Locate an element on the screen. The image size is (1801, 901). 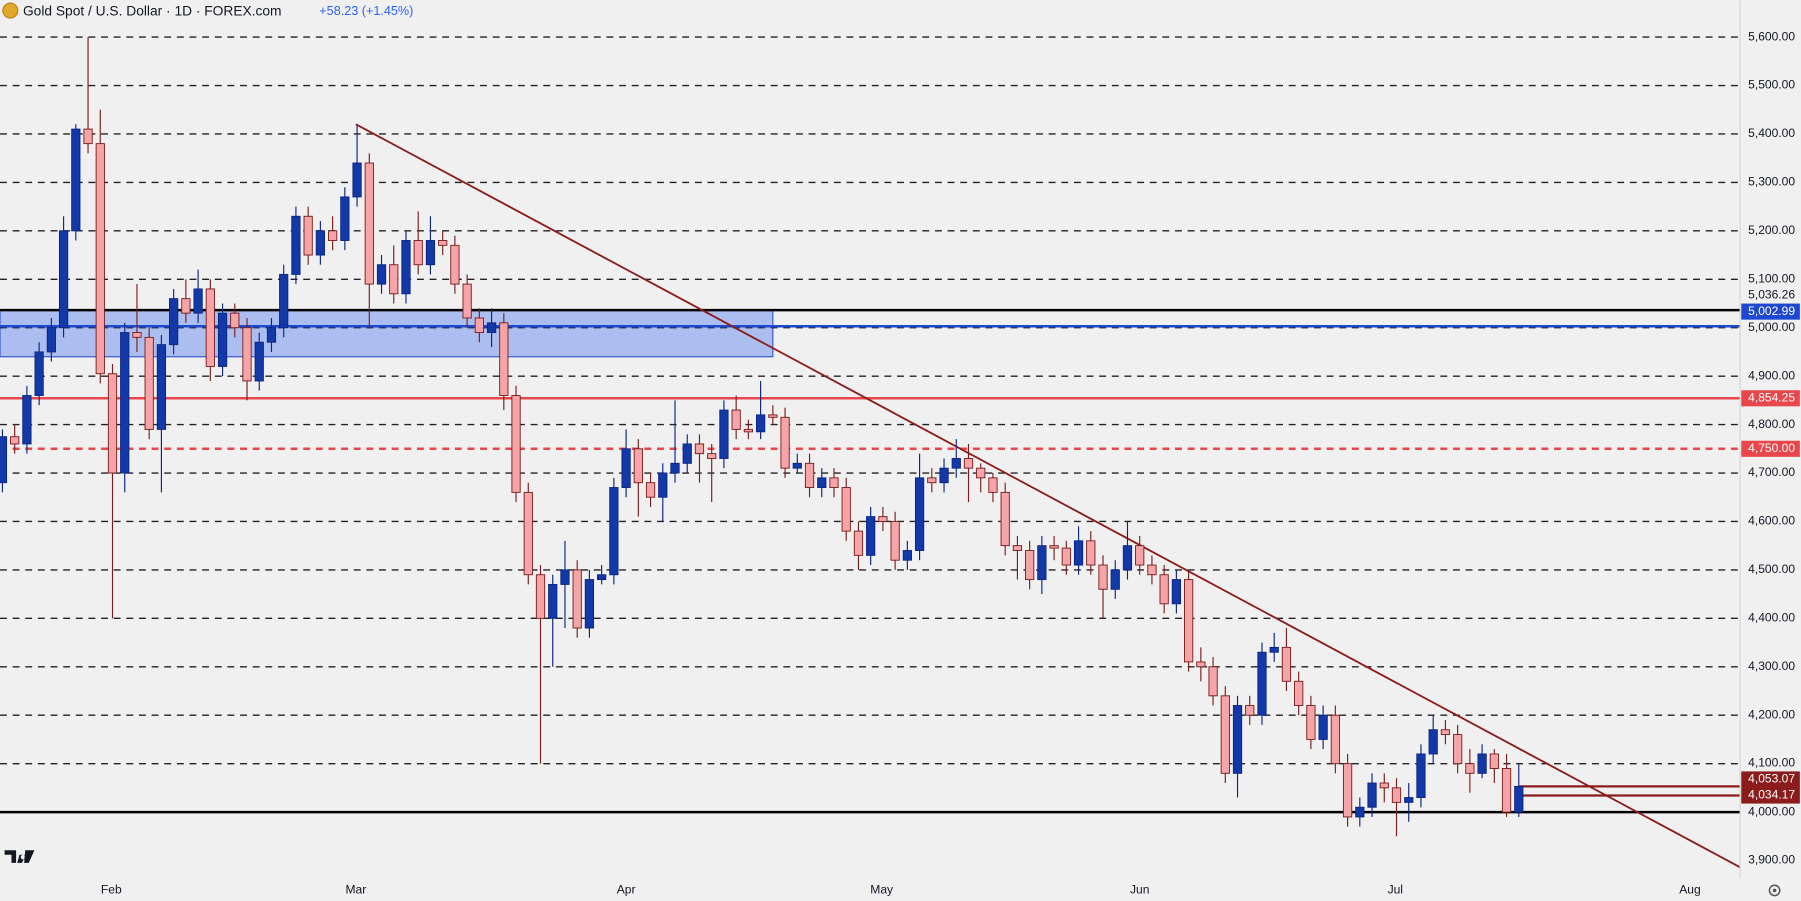
y-tick-label: 4,700.00 is located at coordinates (1771, 472).